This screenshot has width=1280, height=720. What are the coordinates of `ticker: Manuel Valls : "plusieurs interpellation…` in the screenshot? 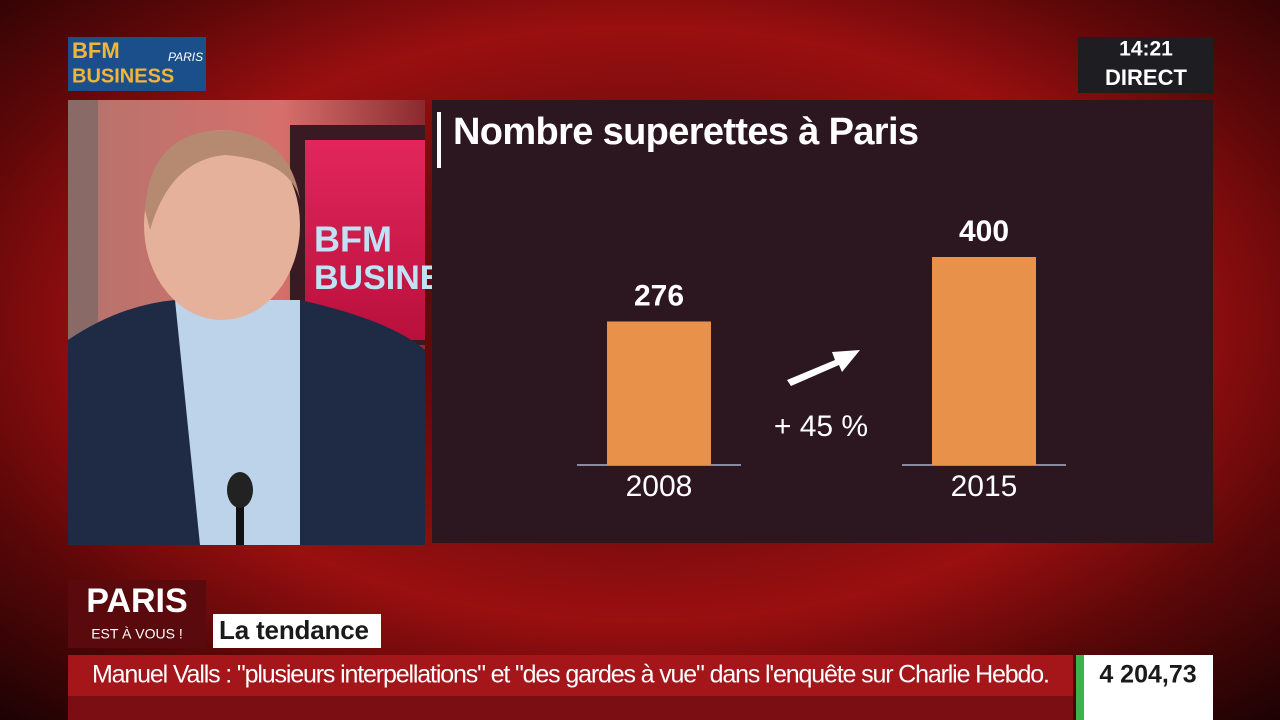 It's located at (640, 687).